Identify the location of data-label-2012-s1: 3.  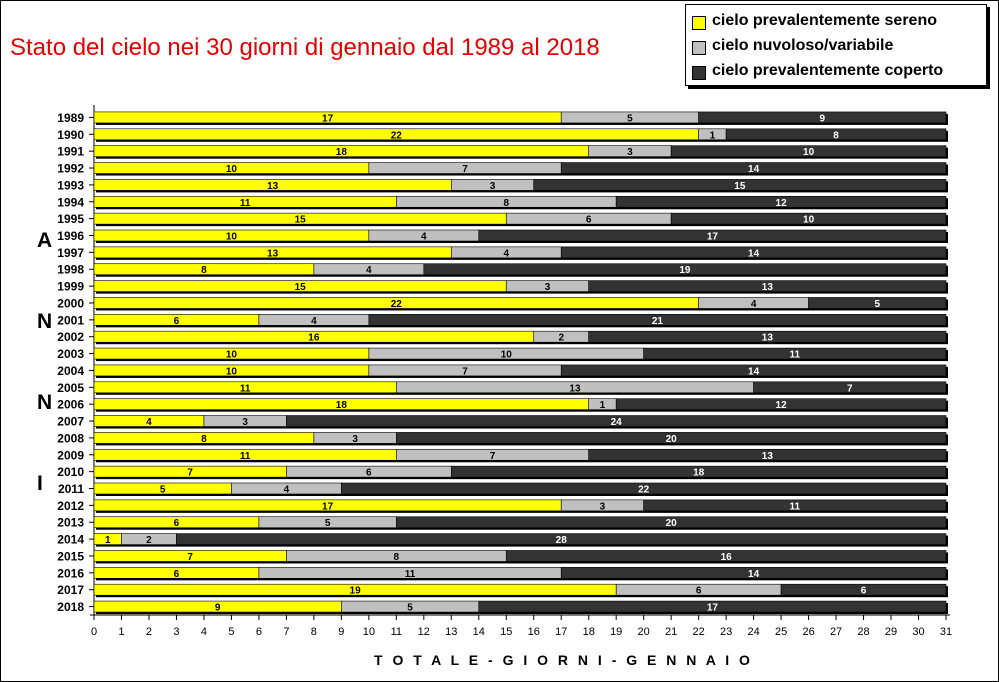
(603, 506).